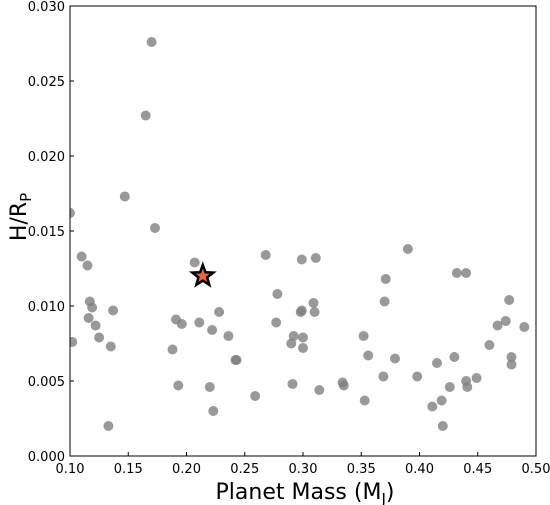  What do you see at coordinates (244, 469) in the screenshot?
I see `x-tick-label: 0.25` at bounding box center [244, 469].